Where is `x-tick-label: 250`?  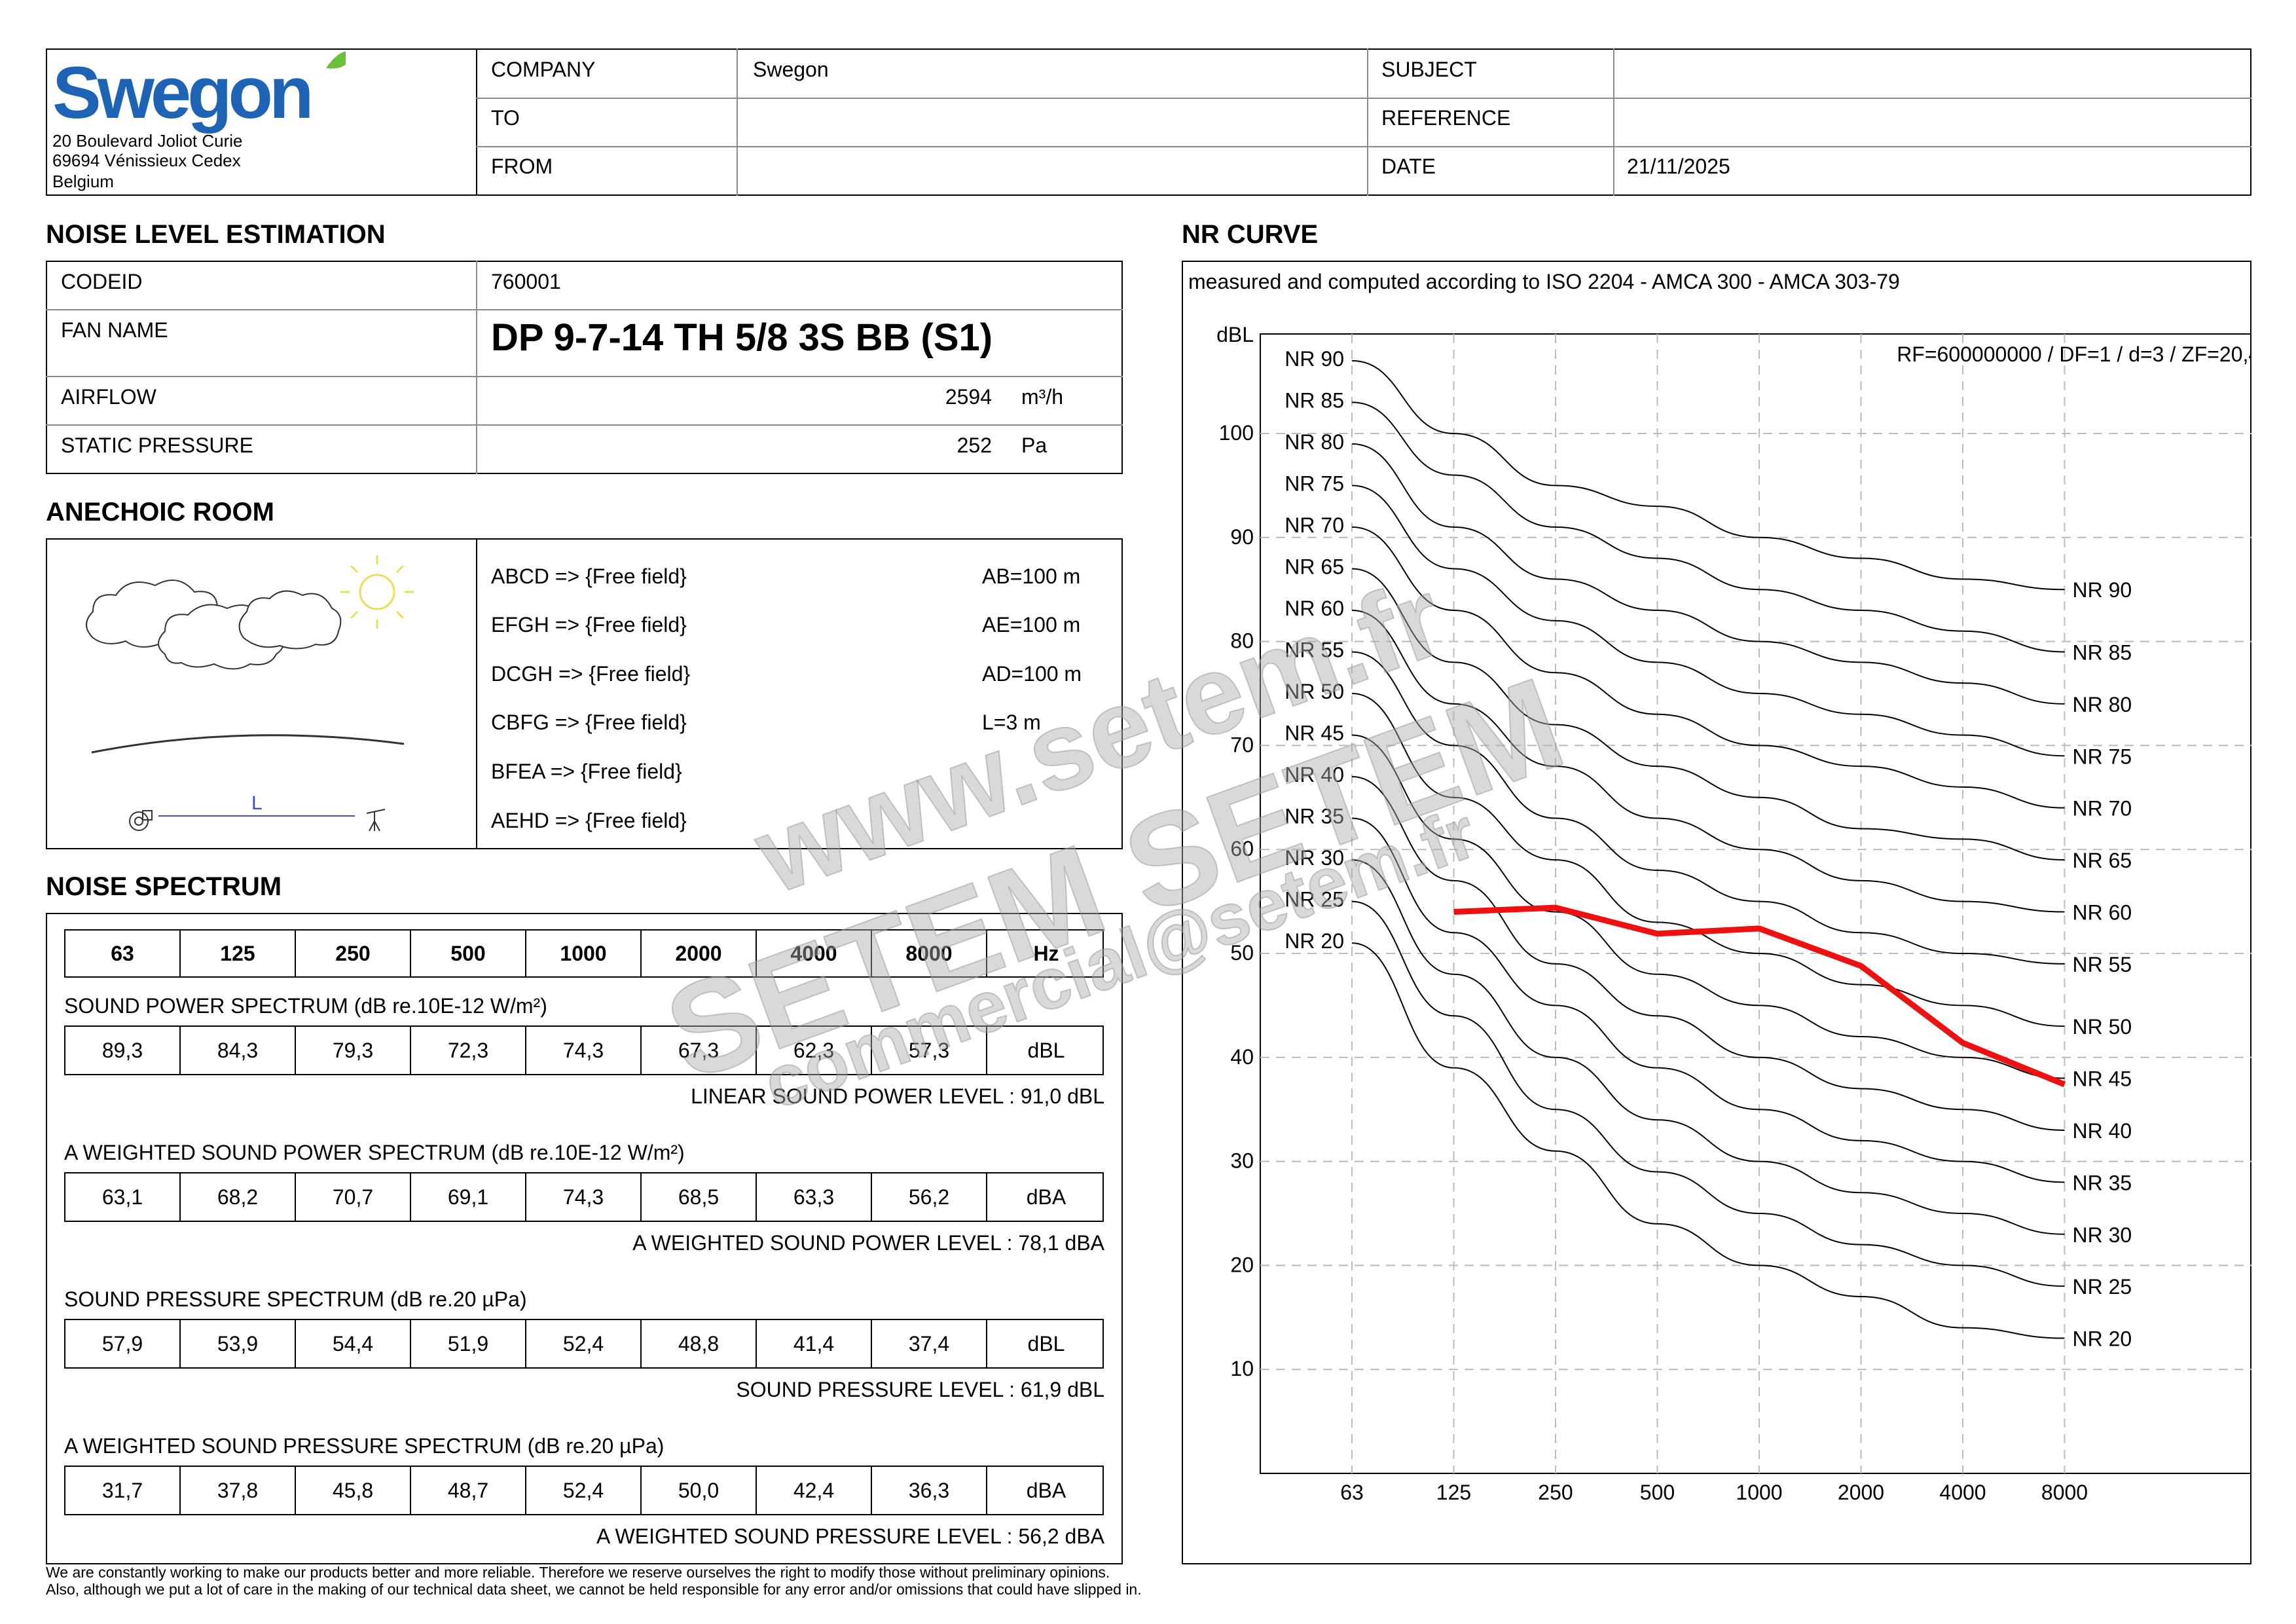
x-tick-label: 250 is located at coordinates (1555, 1492).